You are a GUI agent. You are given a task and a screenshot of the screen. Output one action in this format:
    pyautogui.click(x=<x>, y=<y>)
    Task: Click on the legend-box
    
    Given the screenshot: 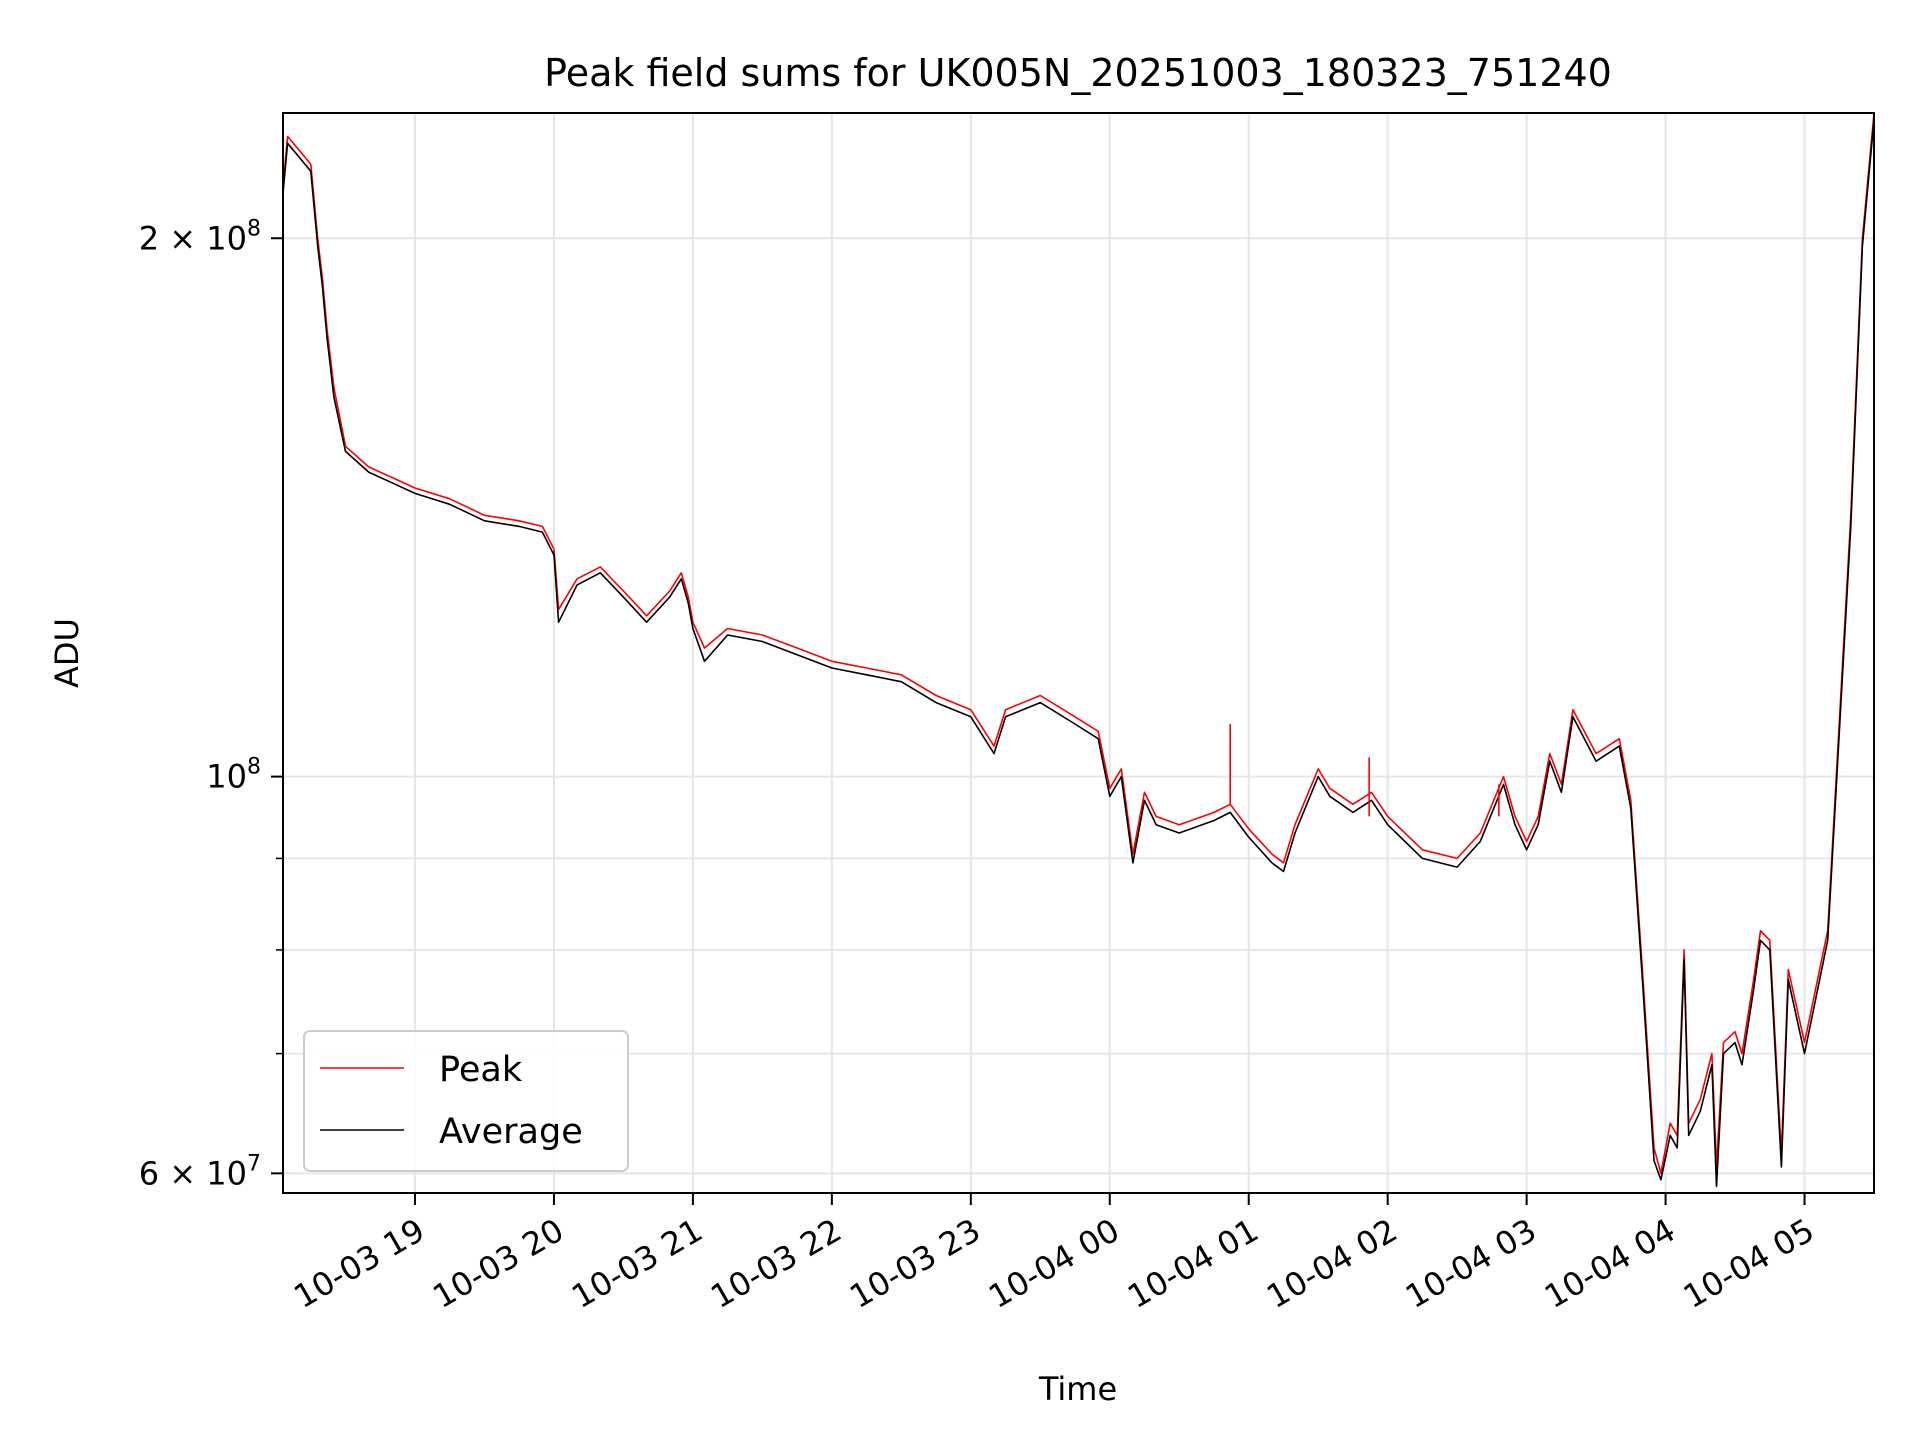 What is the action you would take?
    pyautogui.click(x=466, y=1101)
    